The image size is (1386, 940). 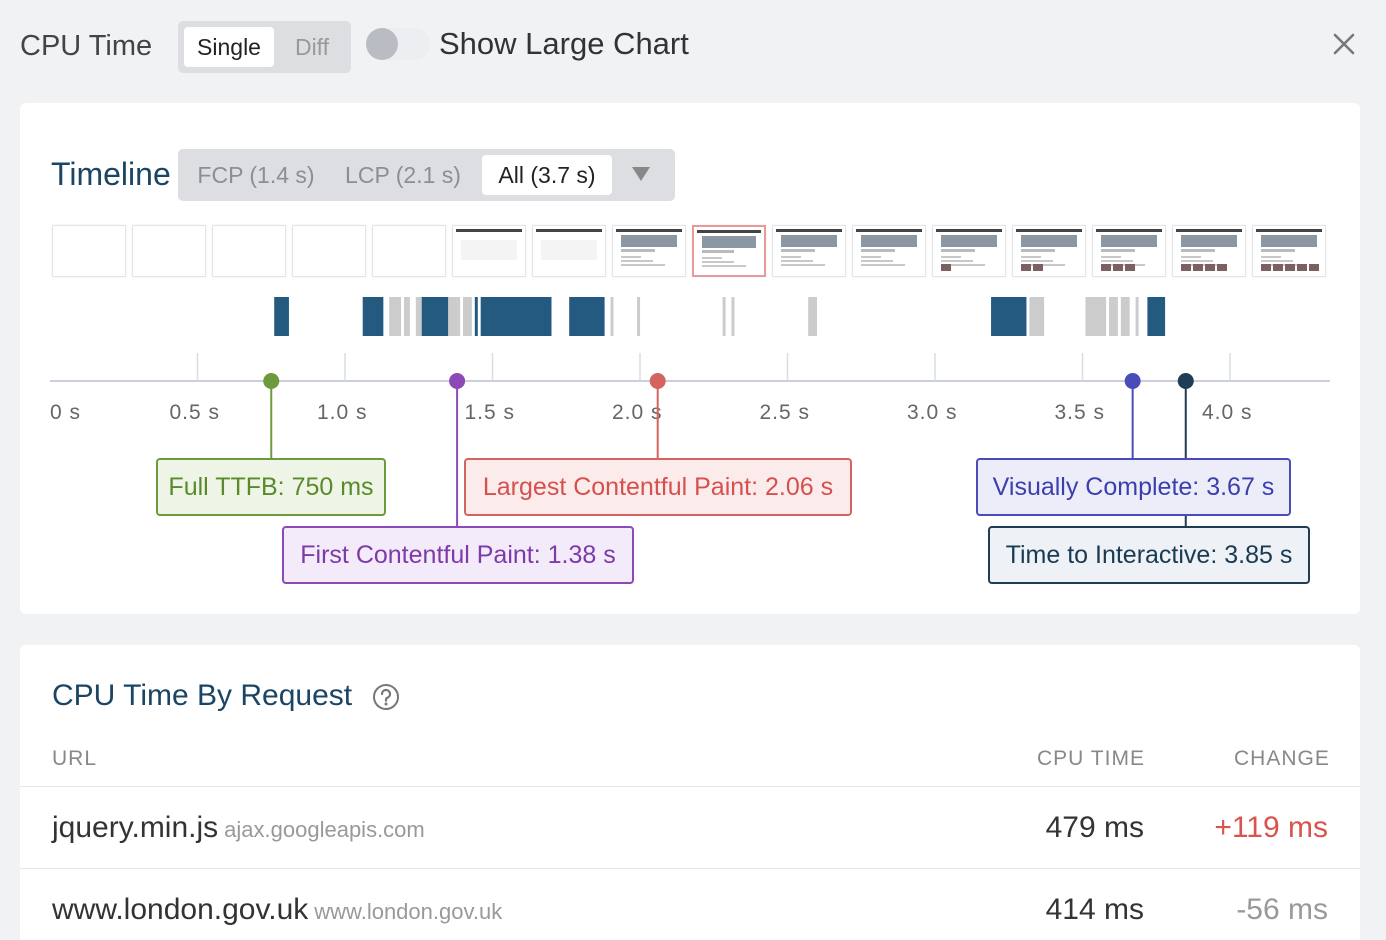 I want to click on range-fcp-button: FCP (1.4 s), so click(x=256, y=175).